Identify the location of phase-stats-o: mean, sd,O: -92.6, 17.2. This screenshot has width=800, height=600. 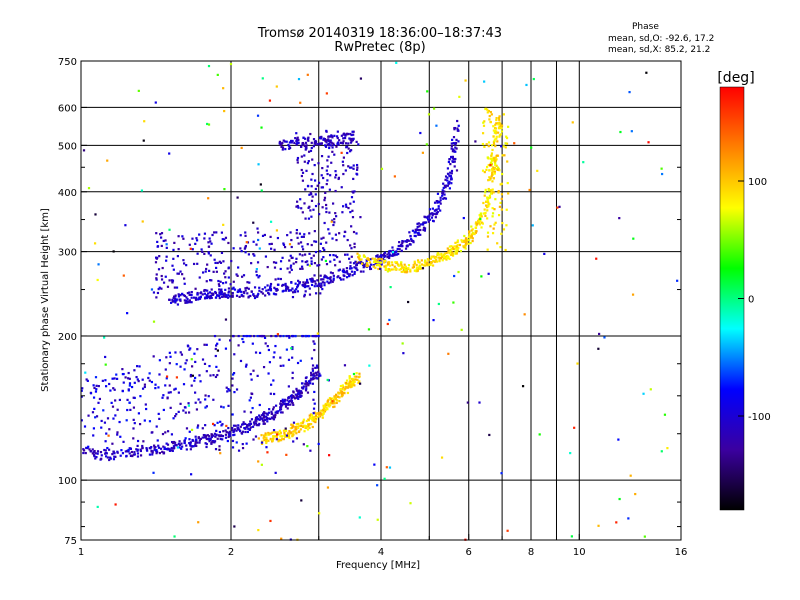
(661, 39).